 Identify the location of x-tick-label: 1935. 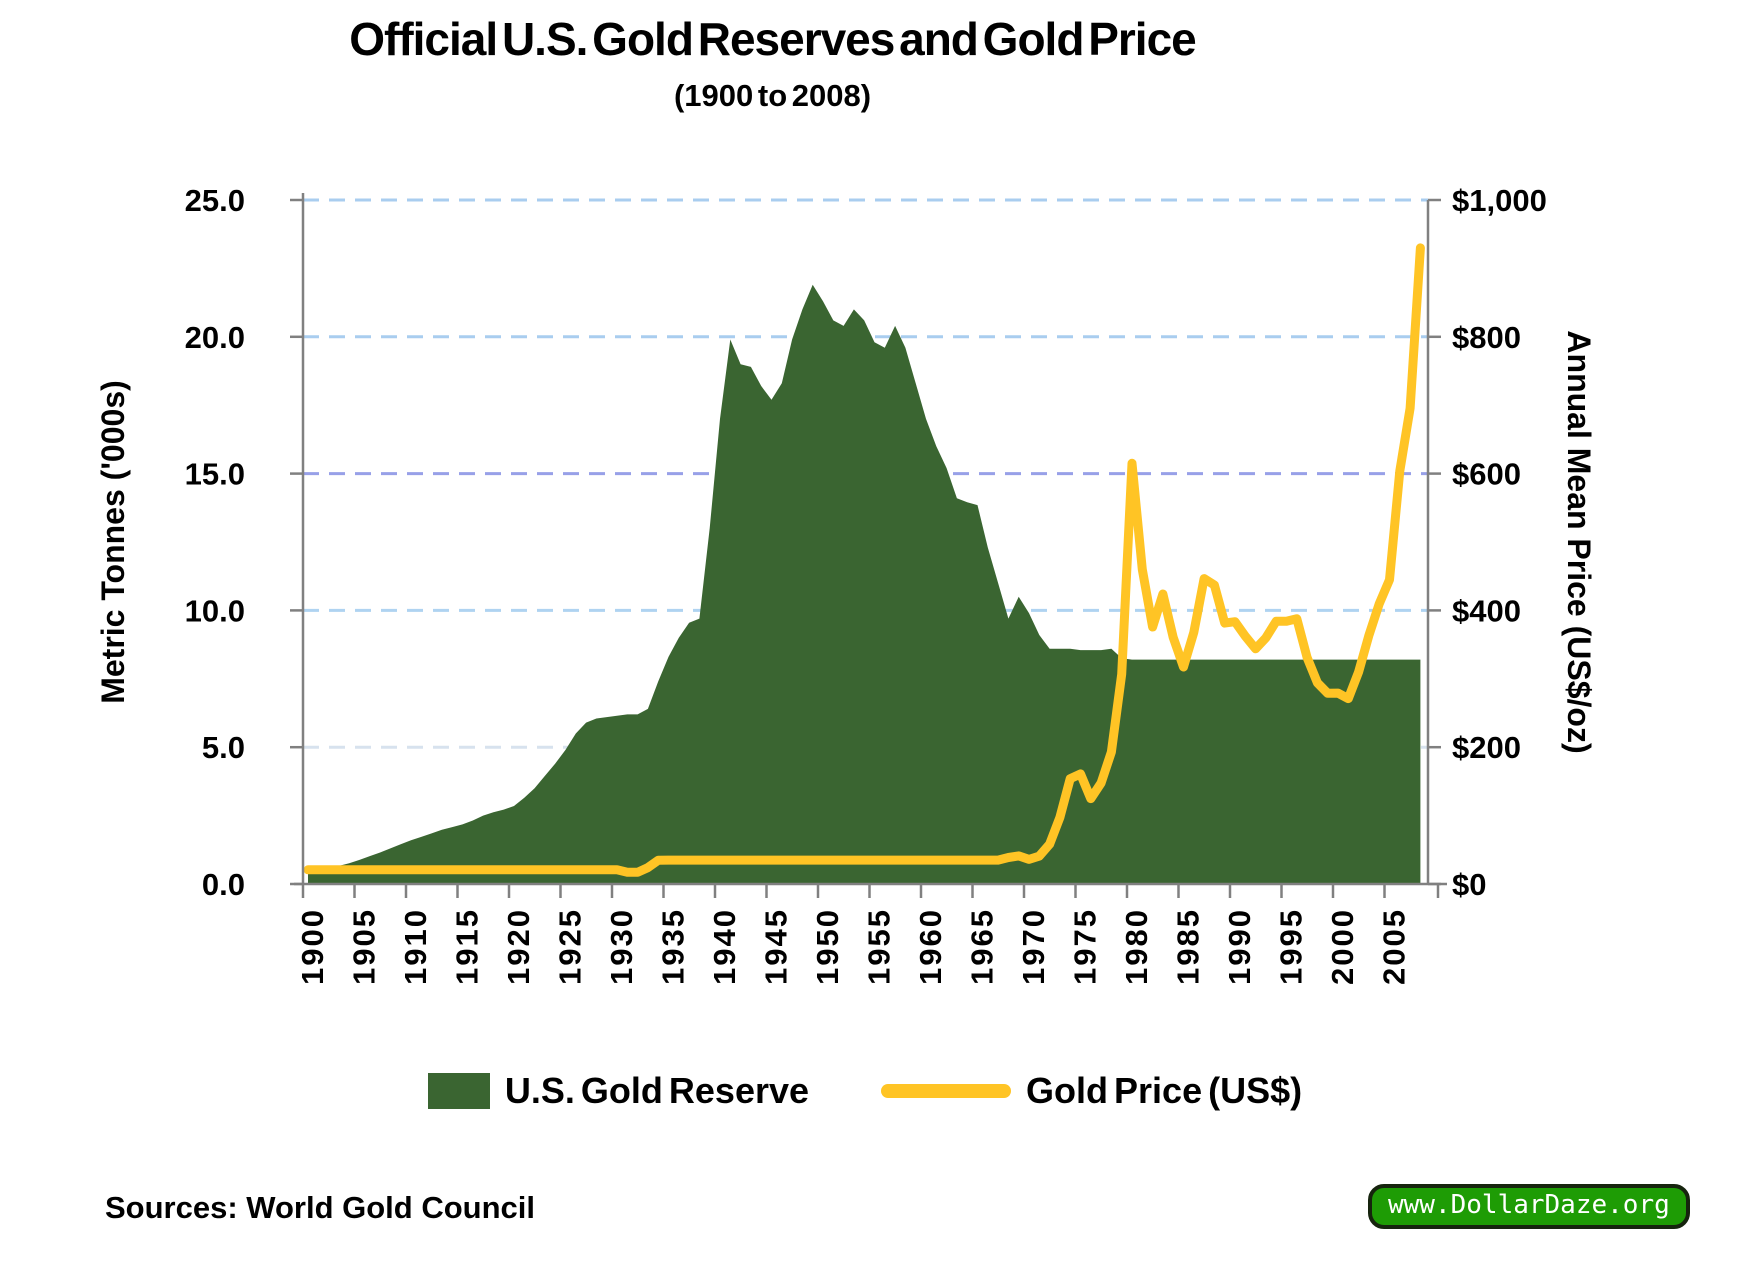
(673, 946).